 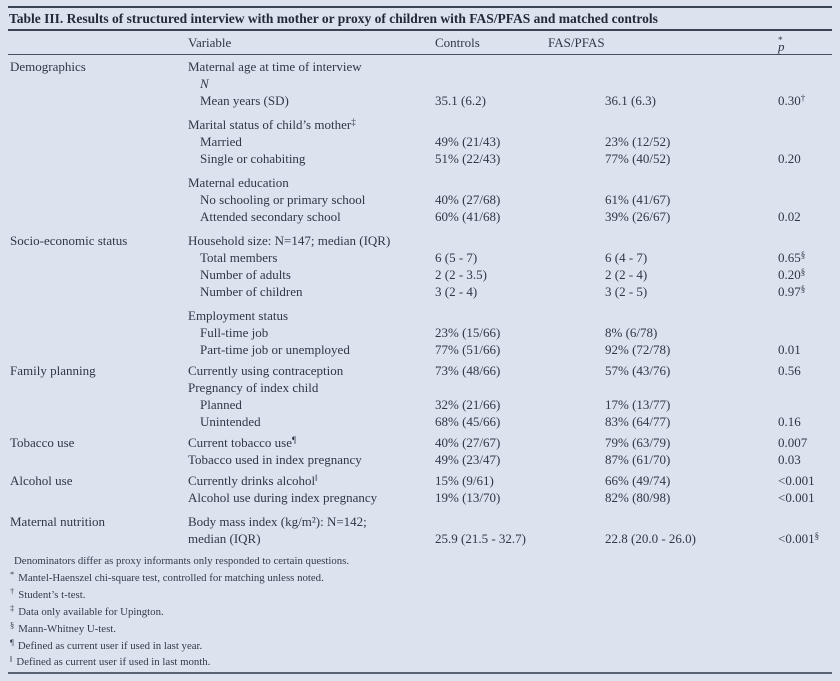 I want to click on controls-value: 35.1 (6.2), so click(x=460, y=100).